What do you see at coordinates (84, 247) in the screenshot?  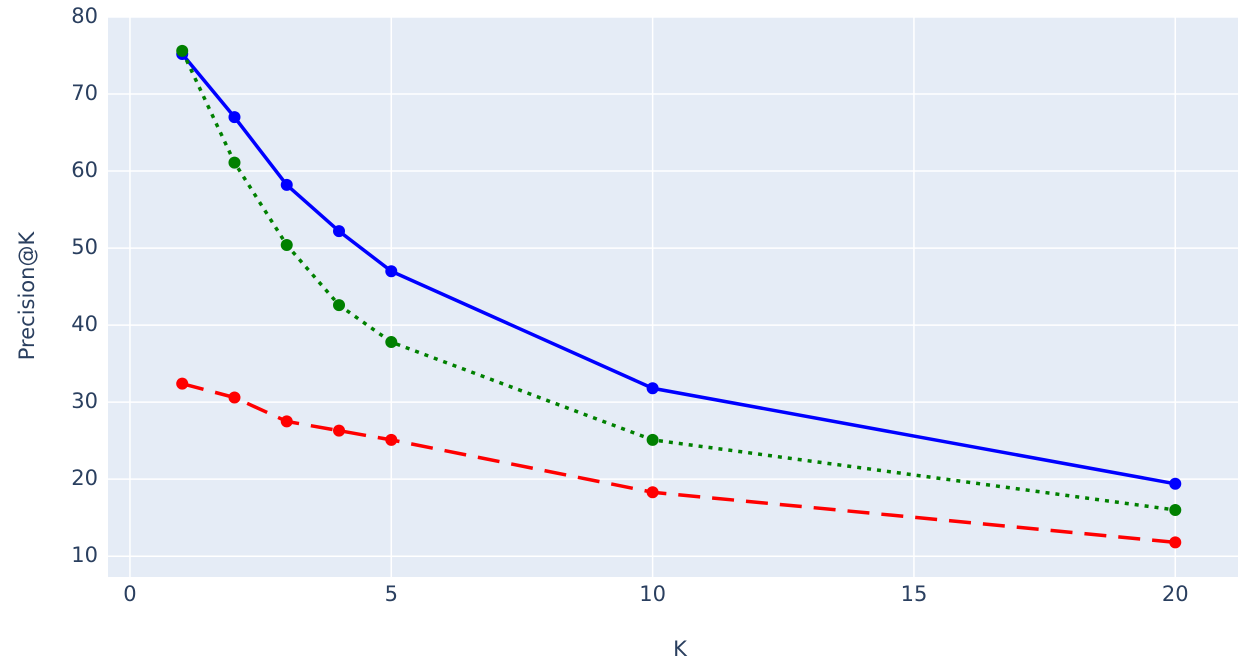 I see `y-tick-label: 50` at bounding box center [84, 247].